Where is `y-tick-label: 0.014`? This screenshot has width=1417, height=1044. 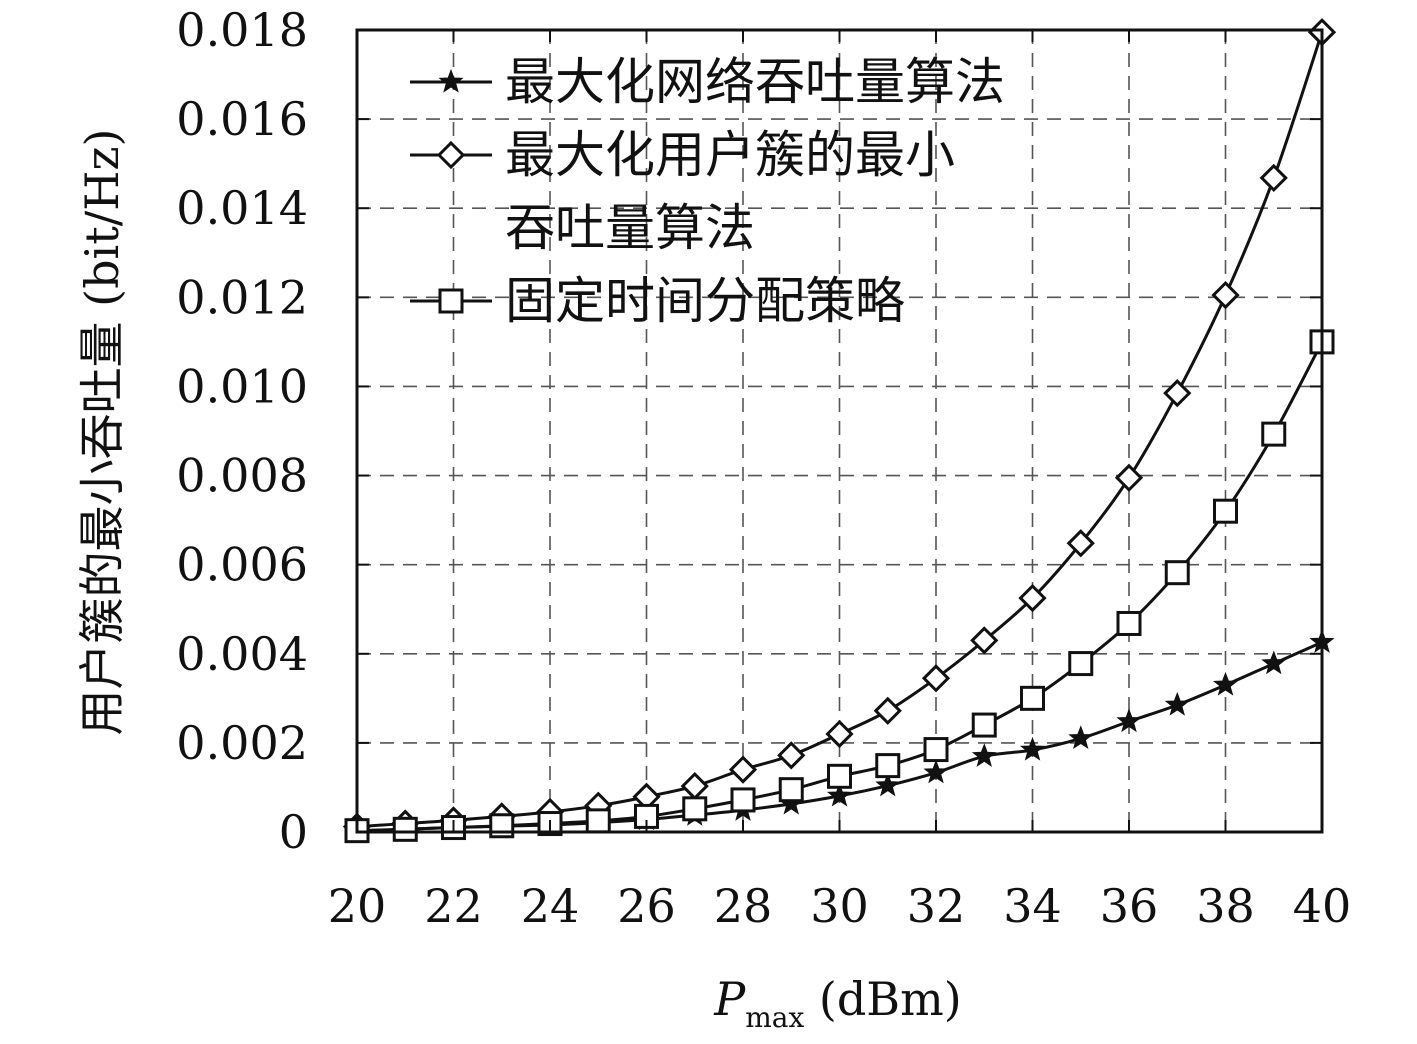
y-tick-label: 0.014 is located at coordinates (242, 208).